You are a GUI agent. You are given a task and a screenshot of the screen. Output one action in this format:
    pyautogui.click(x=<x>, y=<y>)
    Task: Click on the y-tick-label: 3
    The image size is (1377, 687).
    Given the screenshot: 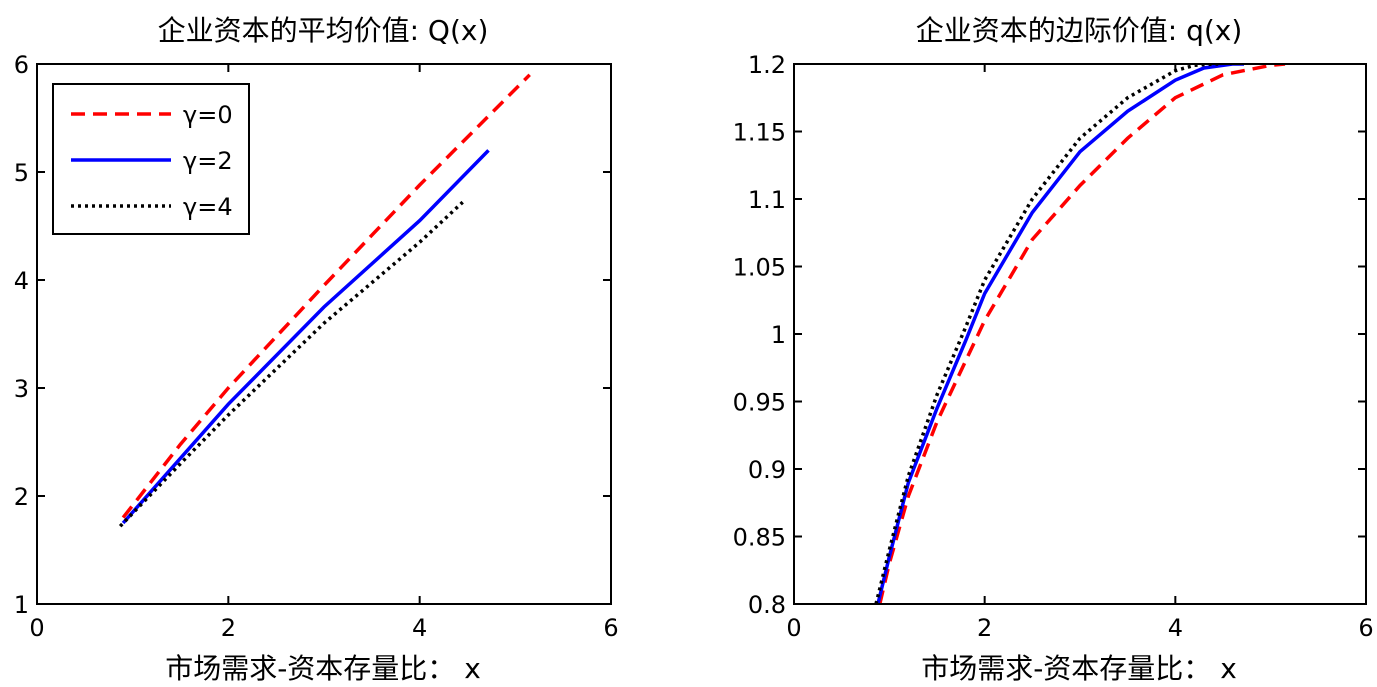 What is the action you would take?
    pyautogui.click(x=21, y=389)
    